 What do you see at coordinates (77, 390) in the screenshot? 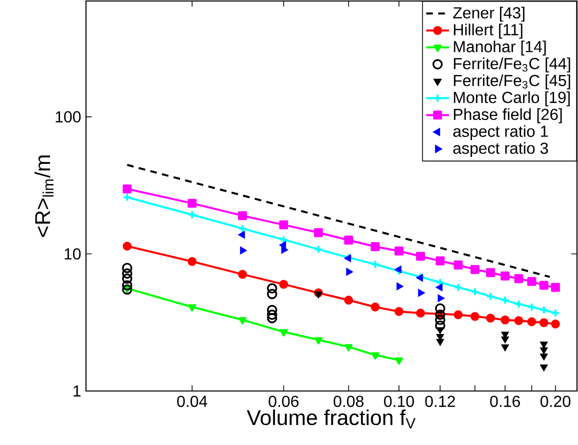
I see `y-tick-label: 1` at bounding box center [77, 390].